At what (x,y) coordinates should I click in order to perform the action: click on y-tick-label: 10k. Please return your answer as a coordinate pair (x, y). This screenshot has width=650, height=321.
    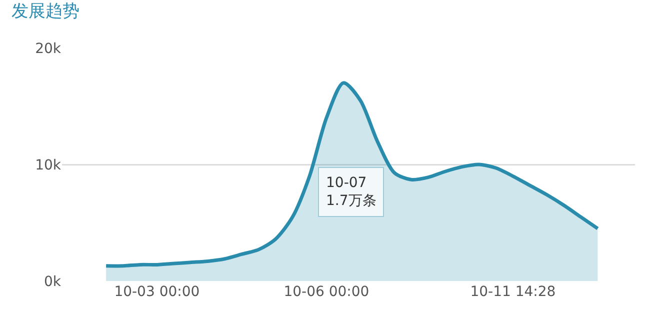
    Looking at the image, I should click on (48, 165).